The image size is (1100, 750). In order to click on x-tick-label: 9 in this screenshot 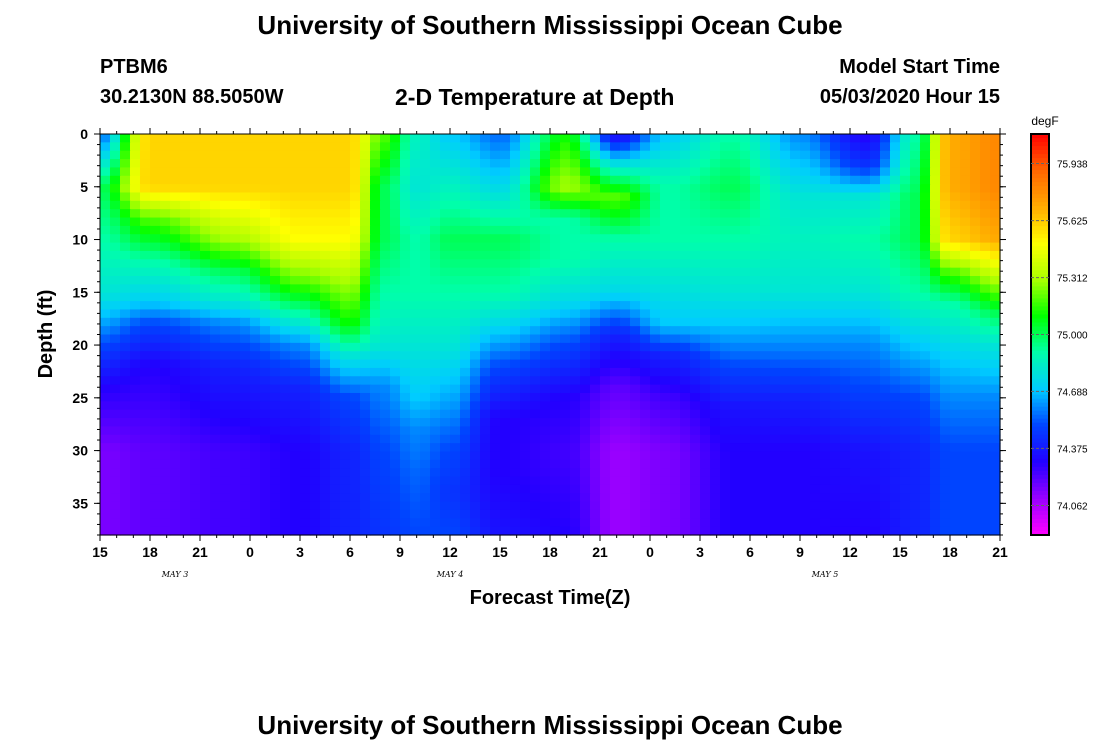, I will do `click(400, 552)`.